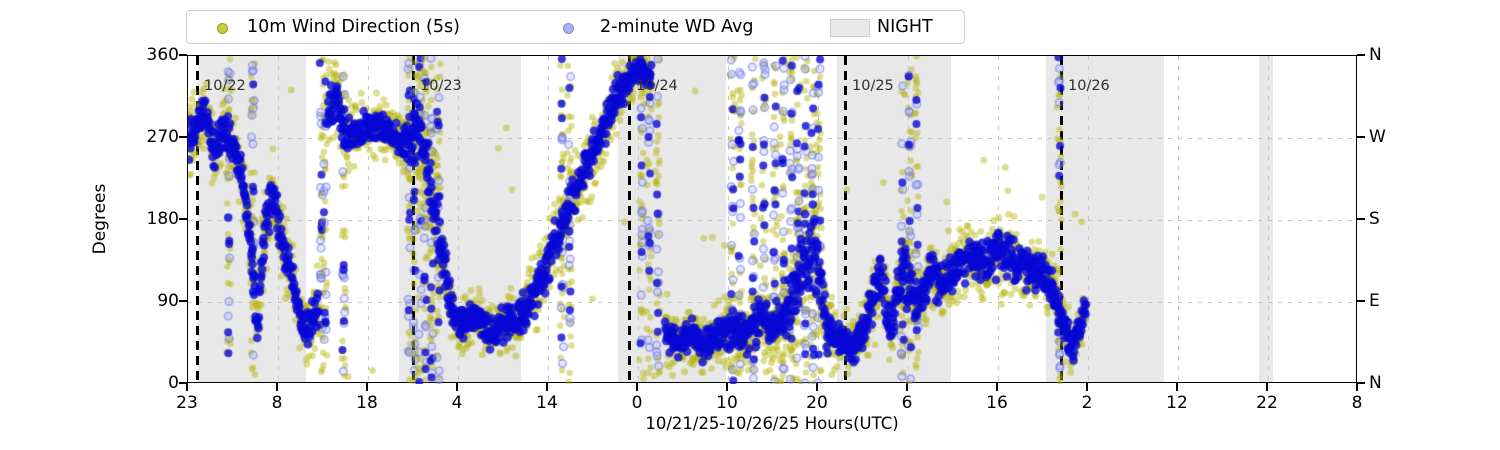 The height and width of the screenshot is (450, 1500). What do you see at coordinates (367, 403) in the screenshot?
I see `x-tick-label: 18` at bounding box center [367, 403].